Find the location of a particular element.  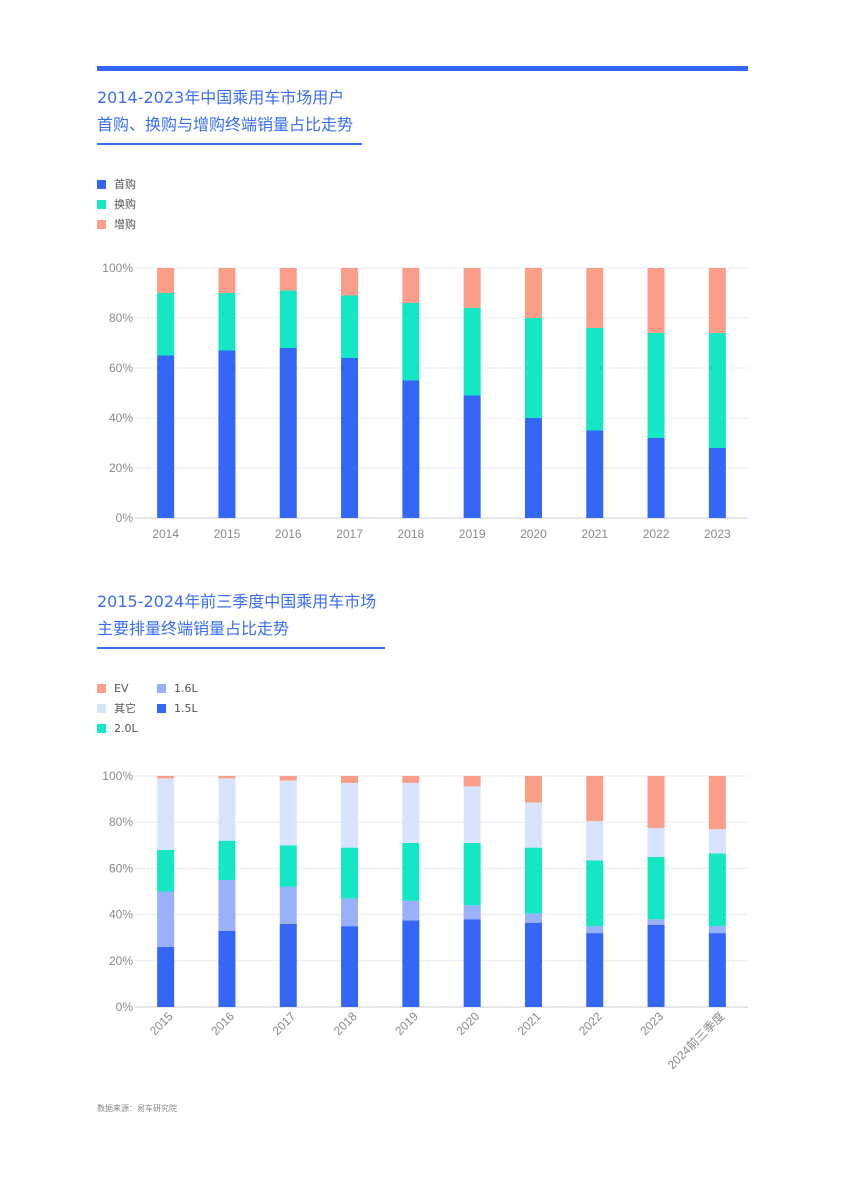

chart2-xtick-label: 2017 is located at coordinates (284, 1023).